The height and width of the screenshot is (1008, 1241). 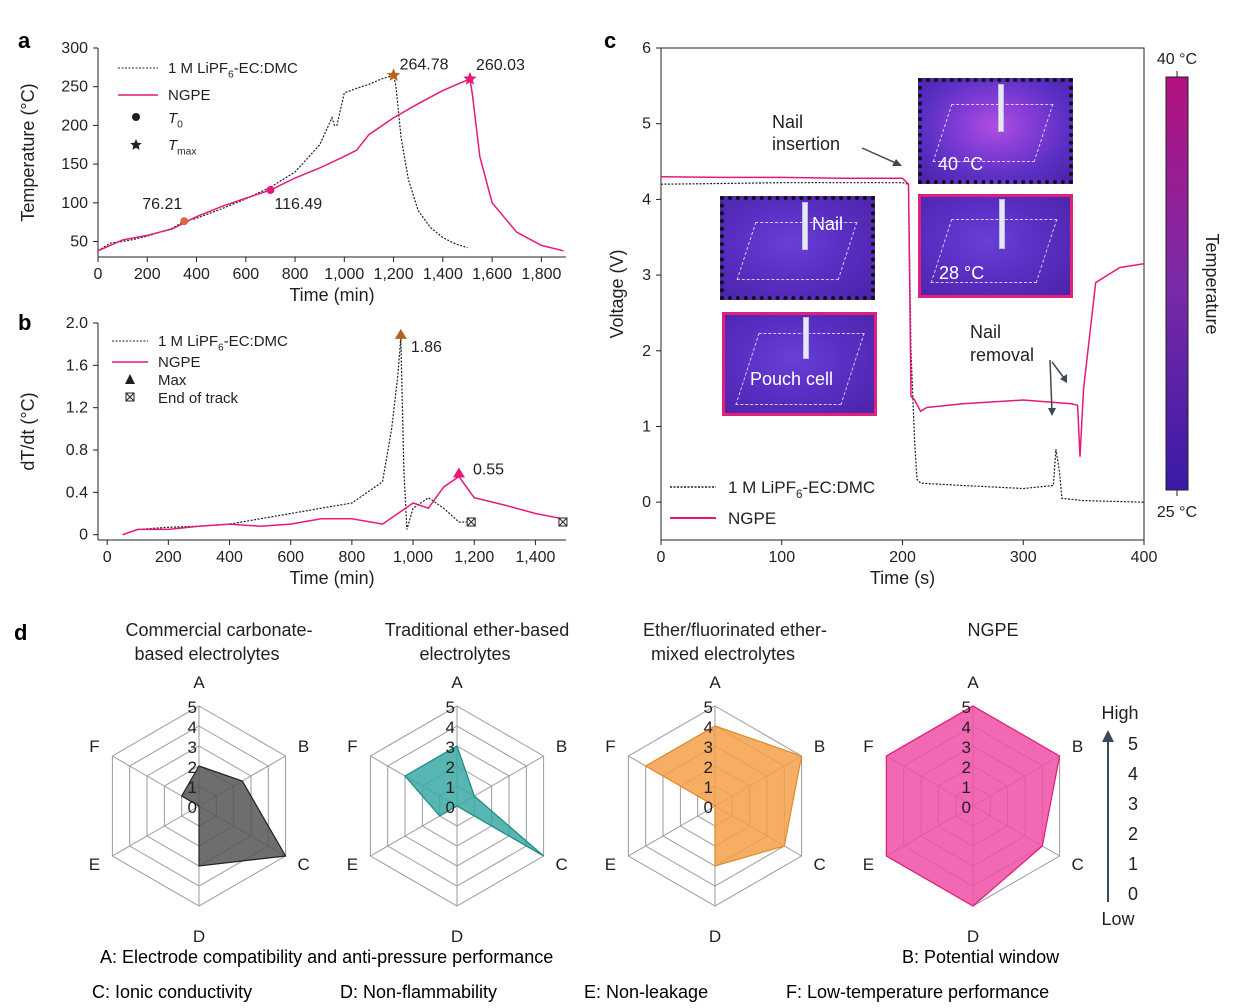 What do you see at coordinates (28, 152) in the screenshot?
I see `y-axis-title: Temperature (°C)` at bounding box center [28, 152].